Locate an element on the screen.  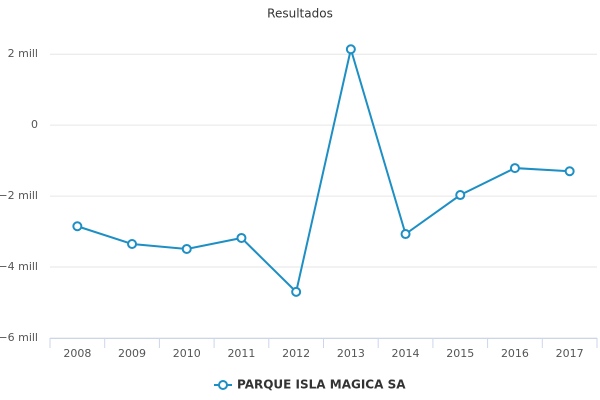
chart-title: Resultados is located at coordinates (300, 14).